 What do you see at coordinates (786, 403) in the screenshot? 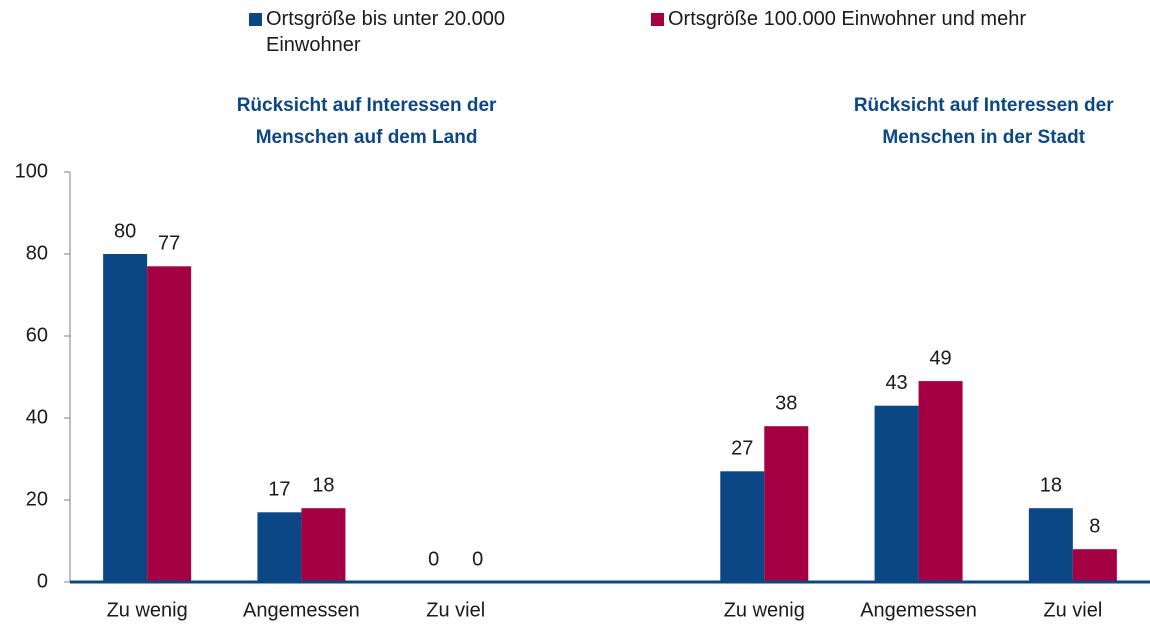
I see `value-label: 38` at bounding box center [786, 403].